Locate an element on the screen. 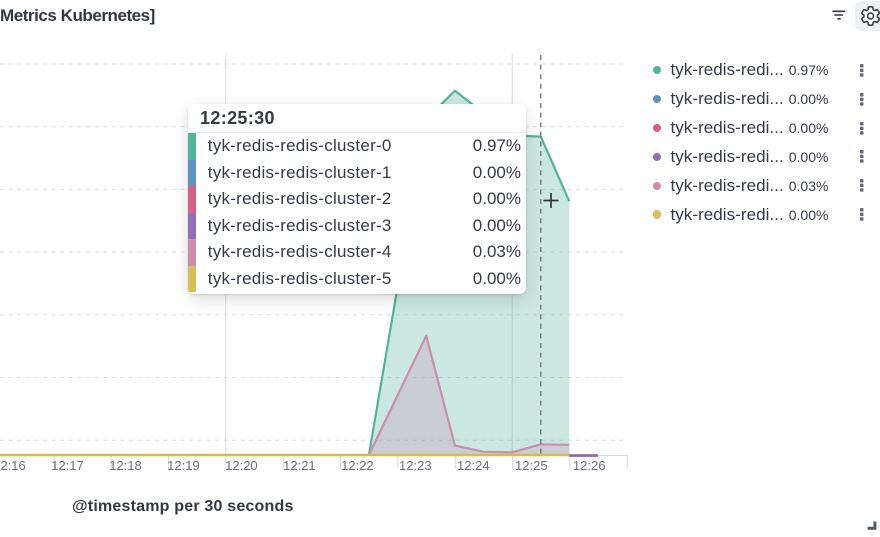 The width and height of the screenshot is (880, 537). svg-text: 12:18 is located at coordinates (125, 465).